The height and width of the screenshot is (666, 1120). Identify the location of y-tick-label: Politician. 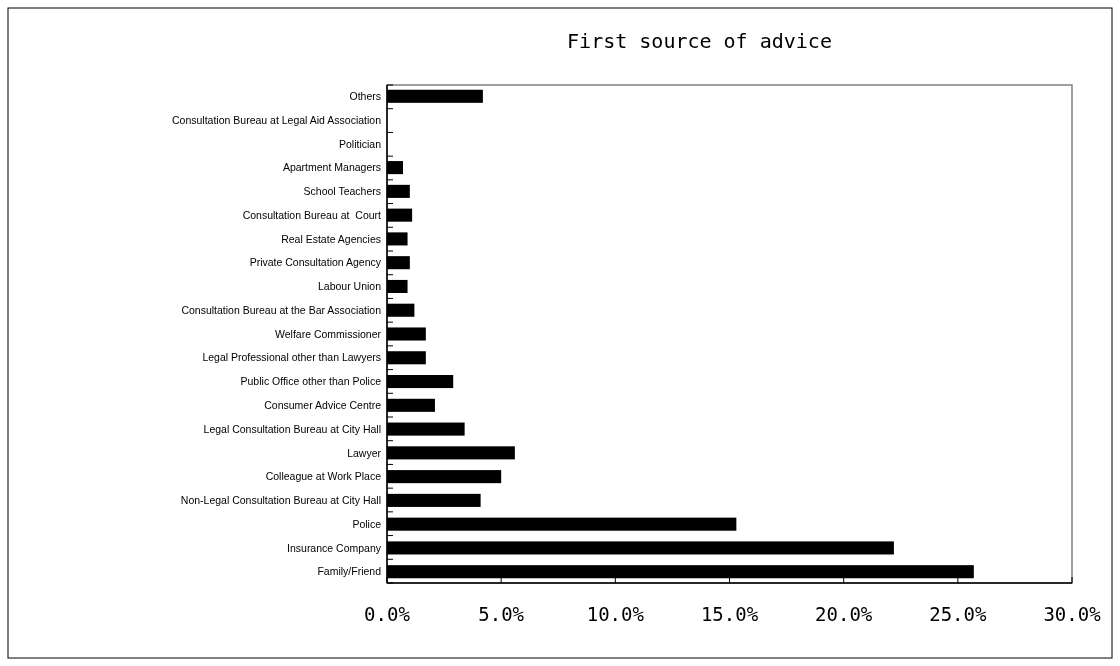
(360, 143).